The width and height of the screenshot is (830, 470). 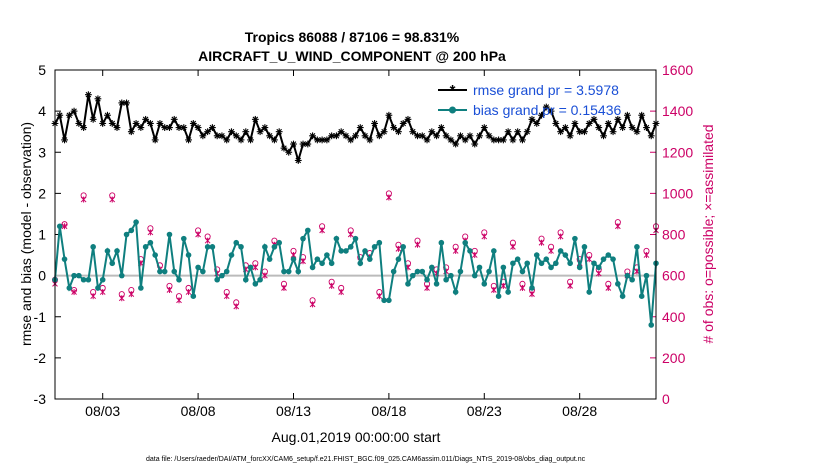 I want to click on chart-subtitle: AIRCRAFT_U_WIND_COMPONENT @ 200 hPa, so click(x=352, y=56).